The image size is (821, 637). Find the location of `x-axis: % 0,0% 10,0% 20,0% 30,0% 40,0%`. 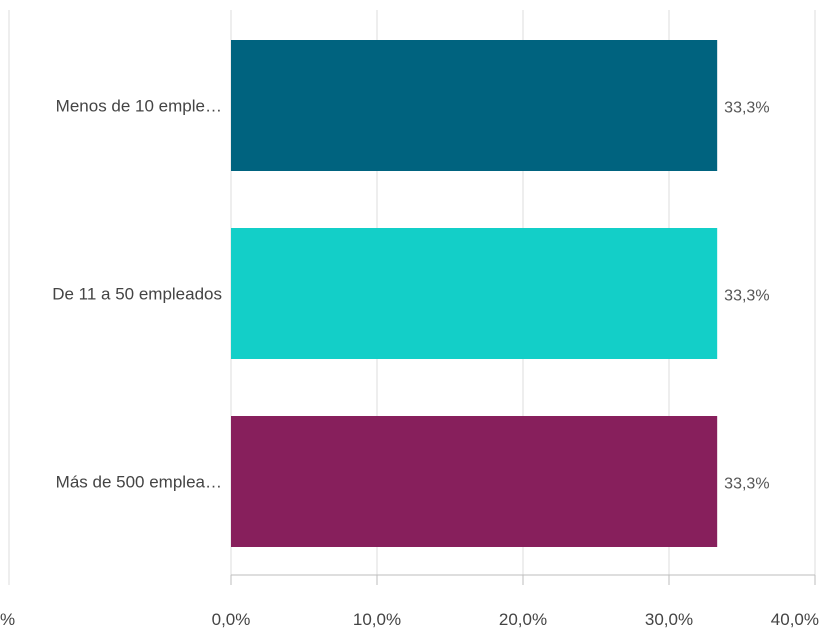

x-axis: % 0,0% 10,0% 20,0% 30,0% 40,0% is located at coordinates (409, 601).